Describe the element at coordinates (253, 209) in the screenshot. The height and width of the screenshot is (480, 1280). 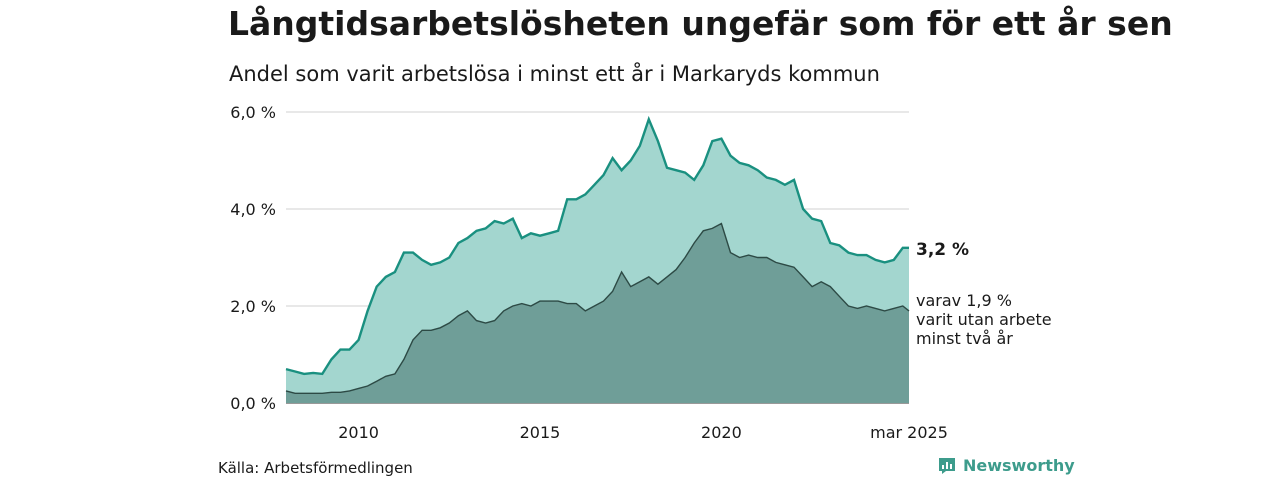
I see `y-tick-label: 4,0 %` at that location.